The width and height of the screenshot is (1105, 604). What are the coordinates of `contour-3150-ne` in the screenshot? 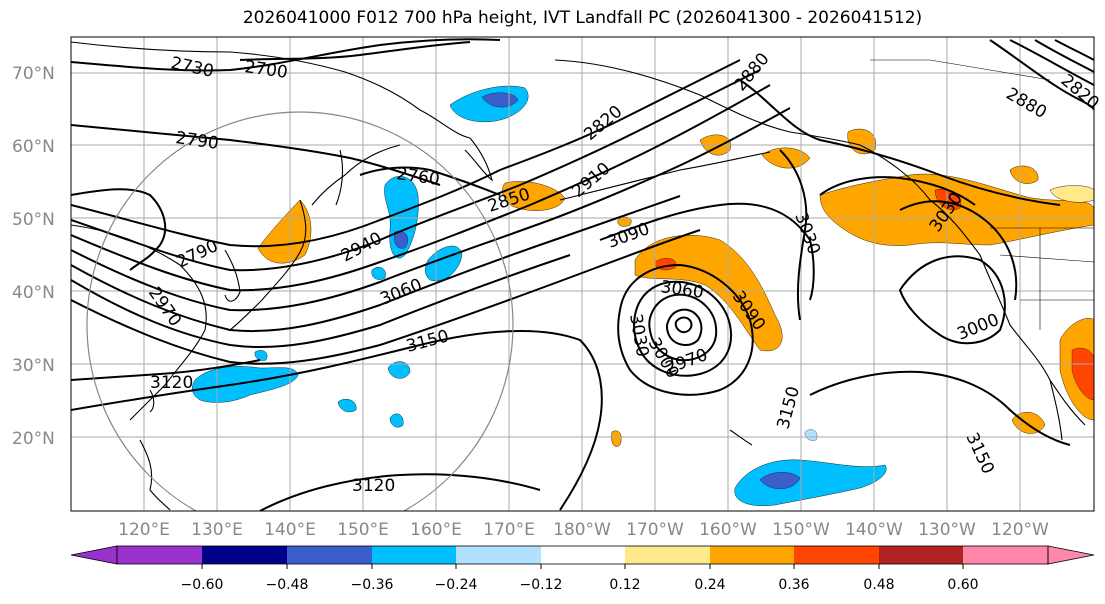 It's located at (940, 408).